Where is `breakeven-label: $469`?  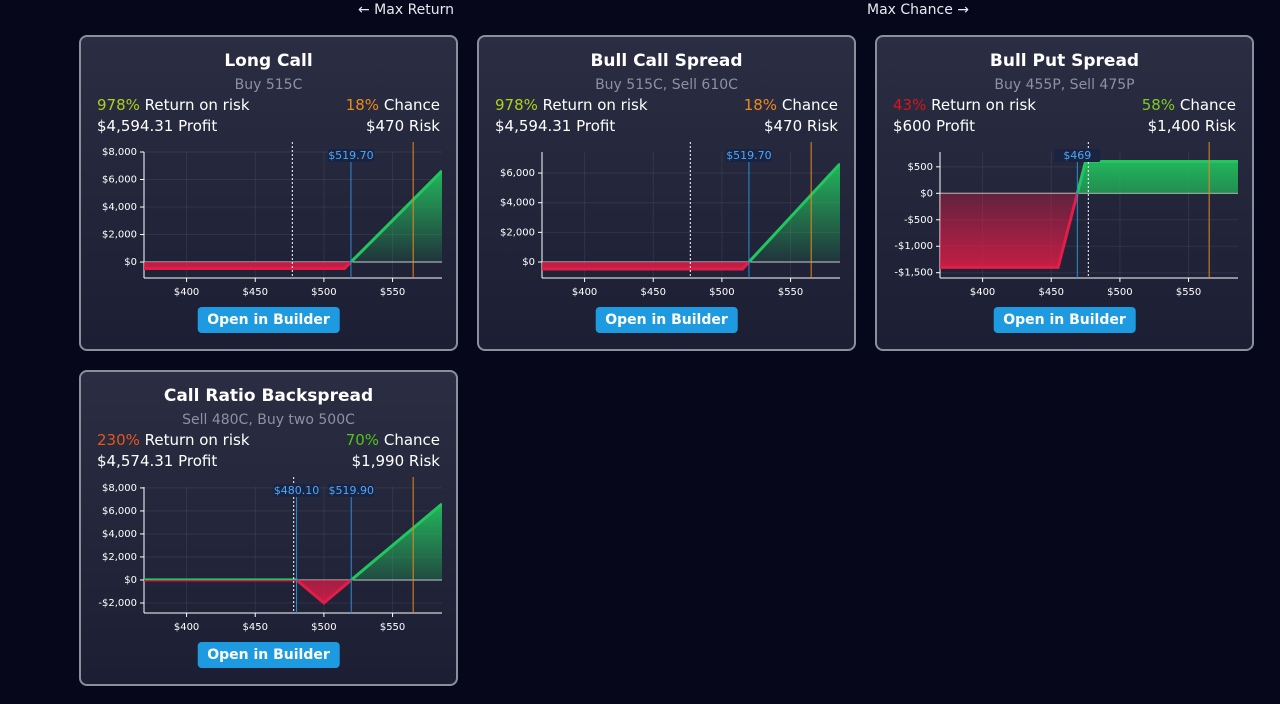
breakeven-label: $469 is located at coordinates (1077, 155).